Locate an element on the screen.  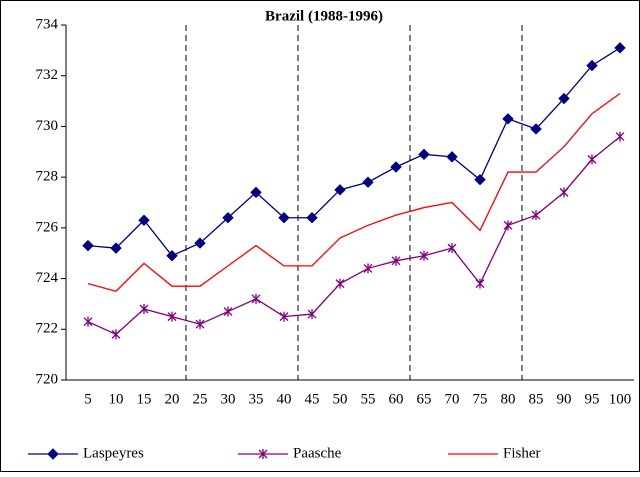
x-tick-label: 100 is located at coordinates (620, 399).